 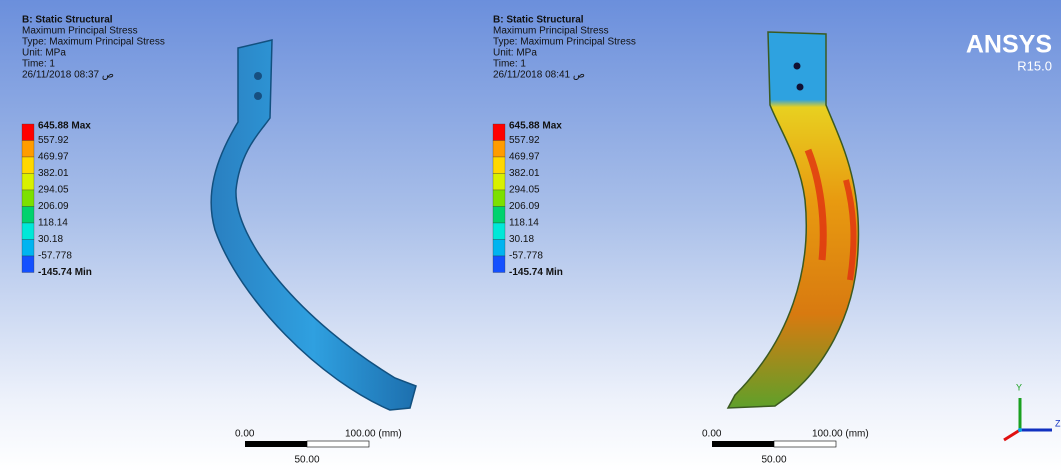 I want to click on triad-z-label: Z, so click(x=1058, y=423).